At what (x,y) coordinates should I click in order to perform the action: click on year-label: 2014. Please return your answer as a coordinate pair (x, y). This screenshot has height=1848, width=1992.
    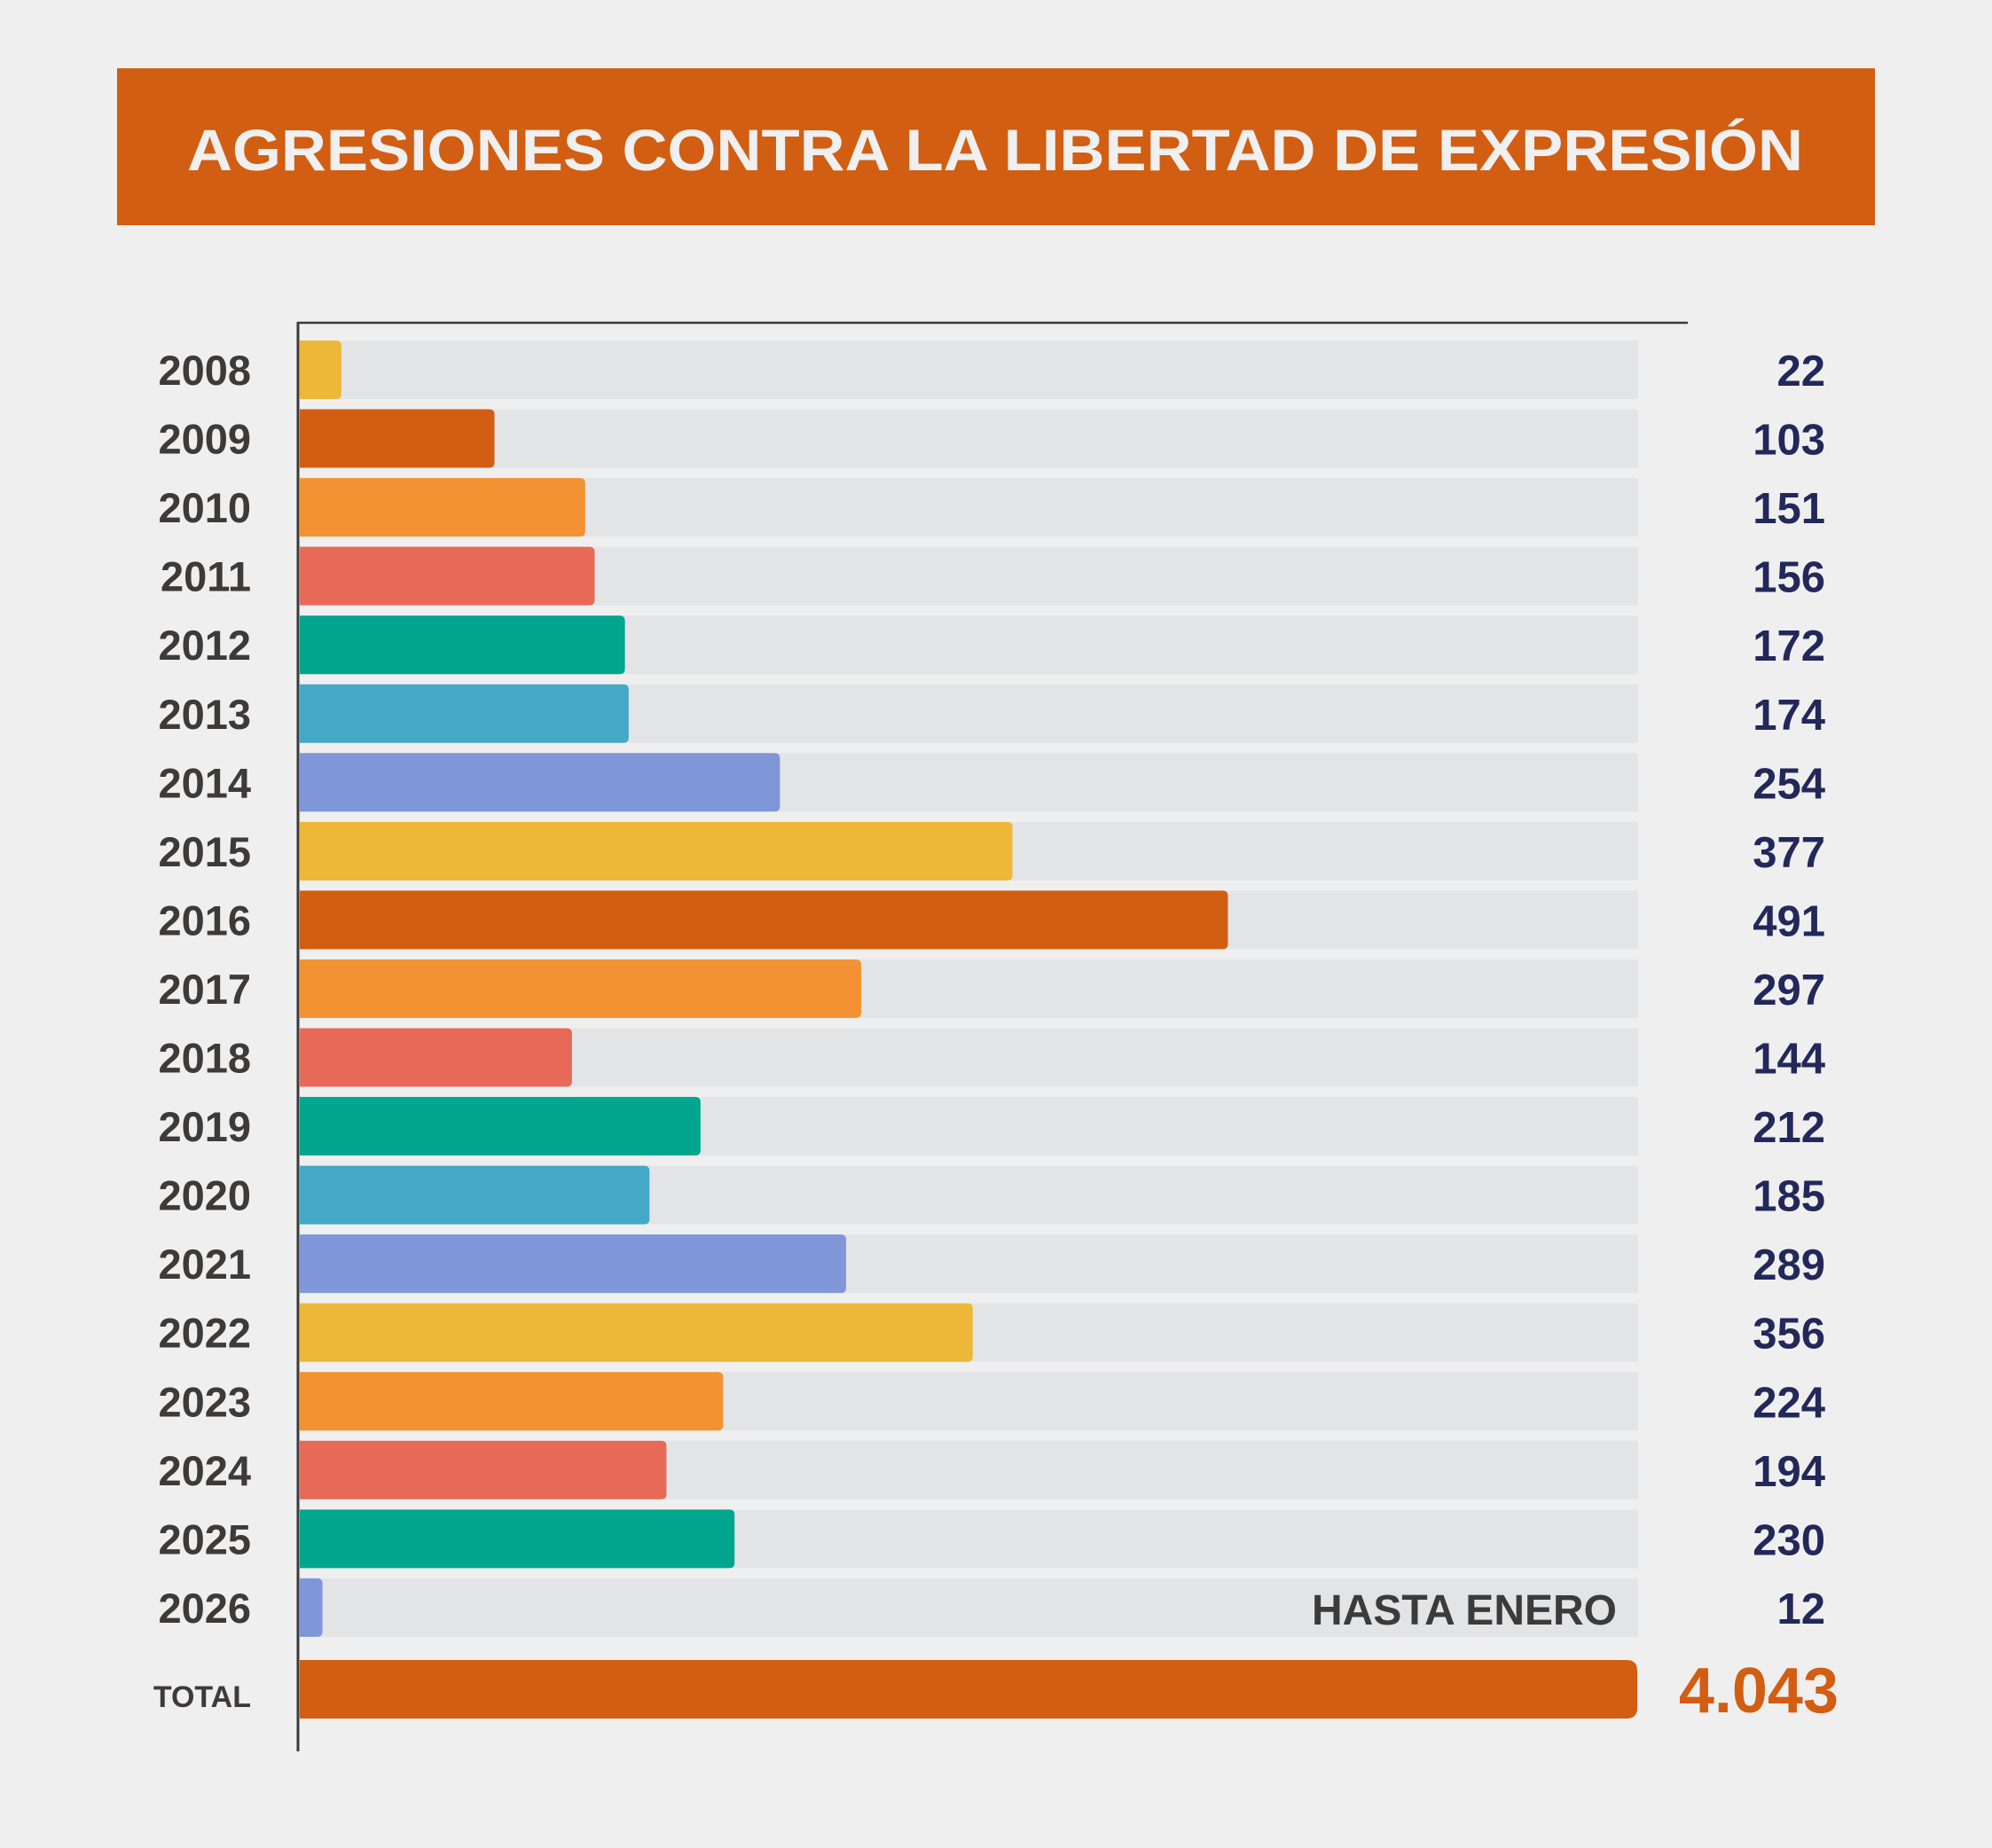
    Looking at the image, I should click on (204, 782).